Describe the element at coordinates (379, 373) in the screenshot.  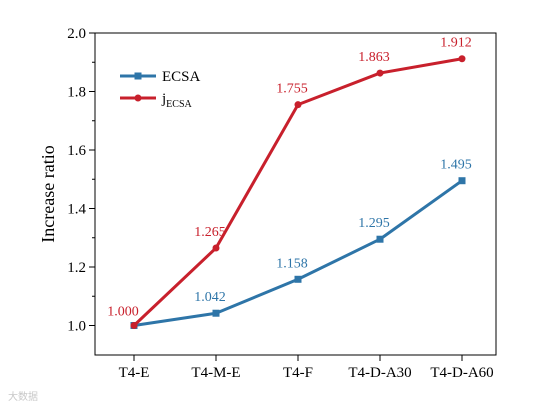
I see `x-tick-label: T4-D-A30` at that location.